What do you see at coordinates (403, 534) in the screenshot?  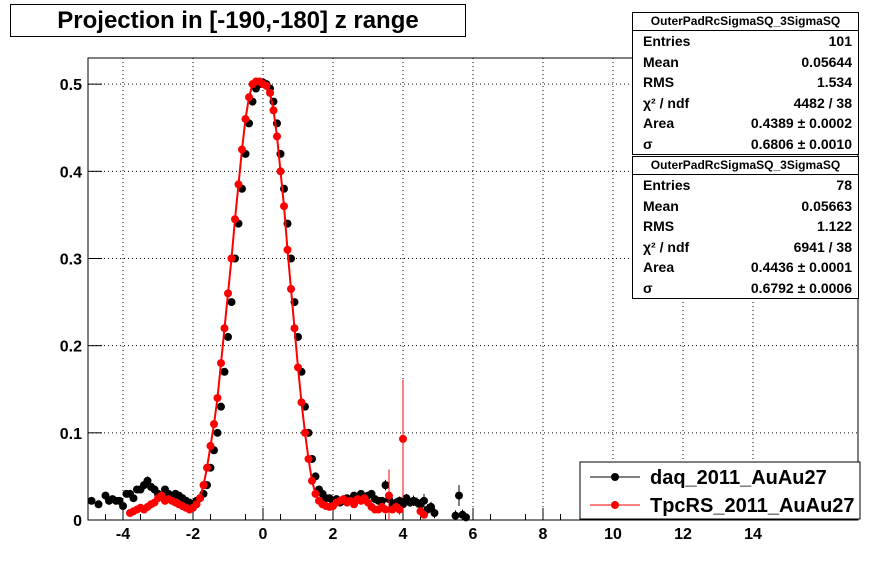 I see `x-tick-label: 4` at bounding box center [403, 534].